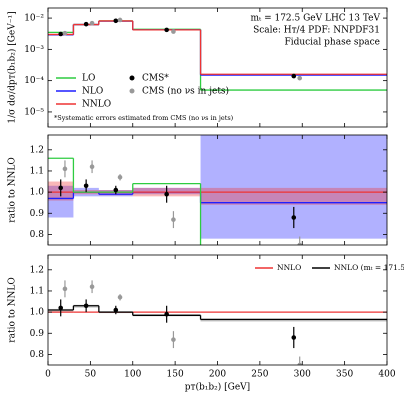 This screenshot has height=400, width=404. I want to click on legend: LO NLO NNLO CMS* CMS (no νs in jets), so click(142, 92).